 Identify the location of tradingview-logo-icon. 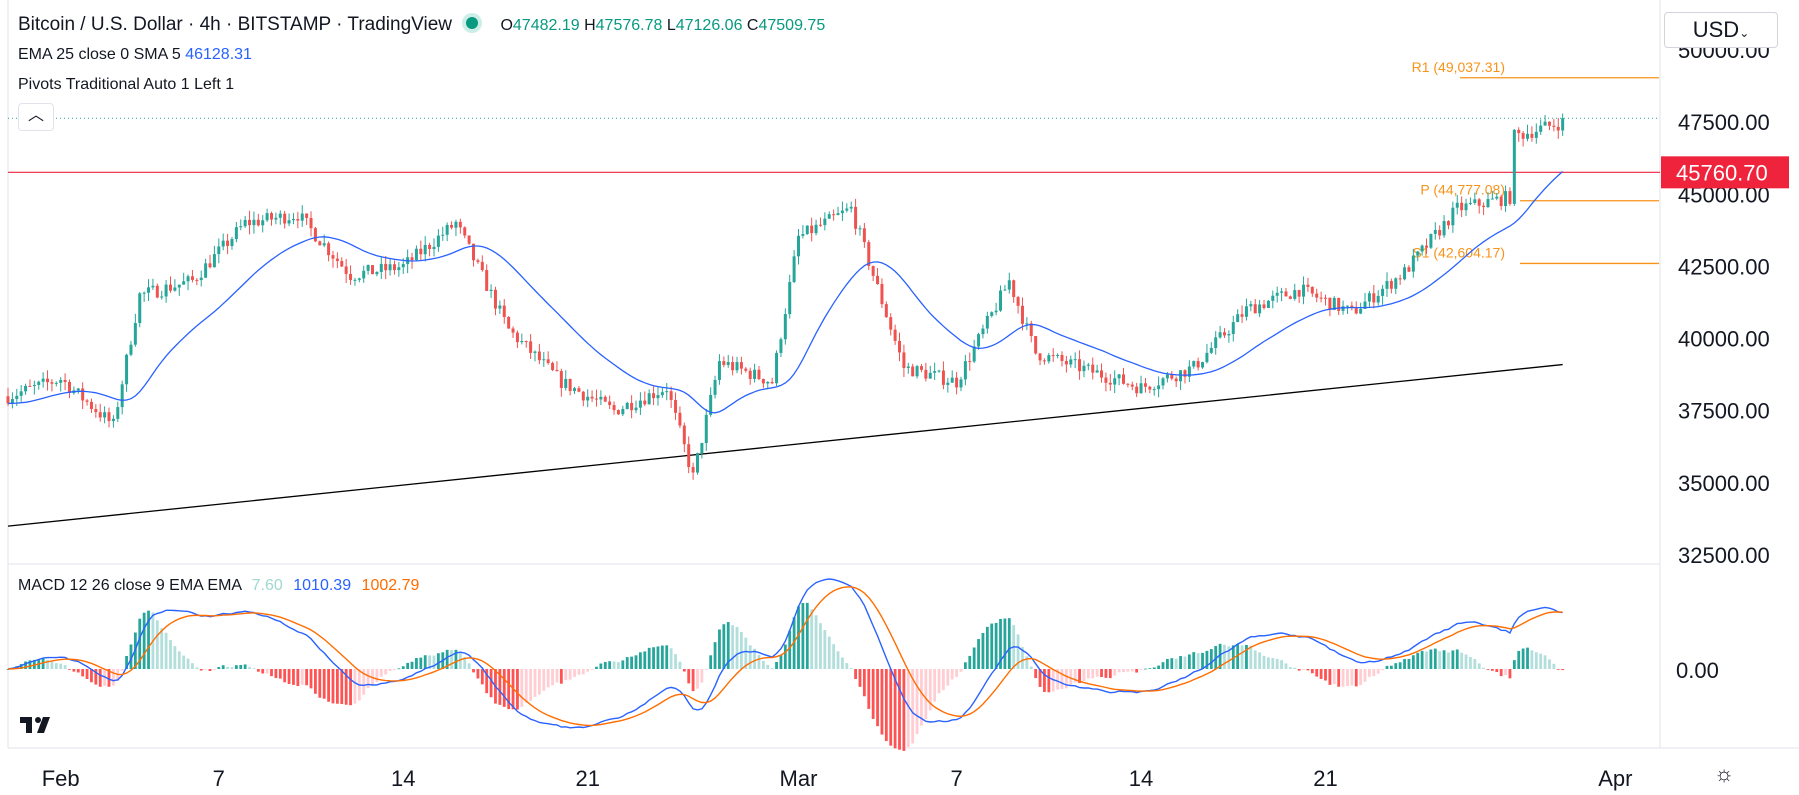
(38, 725).